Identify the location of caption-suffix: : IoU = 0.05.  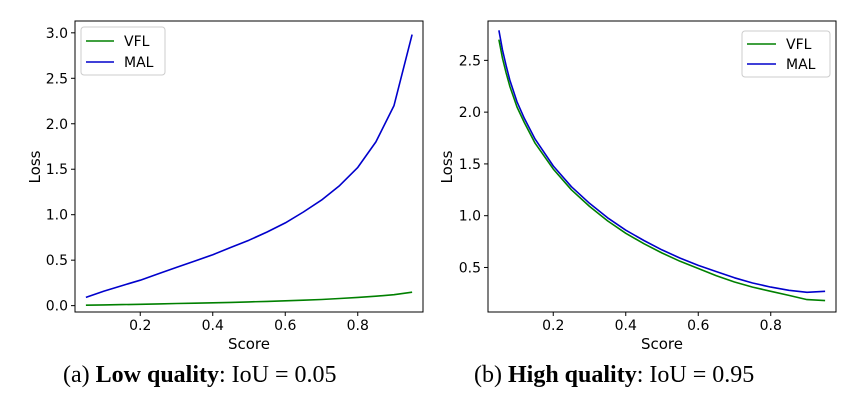
(278, 375).